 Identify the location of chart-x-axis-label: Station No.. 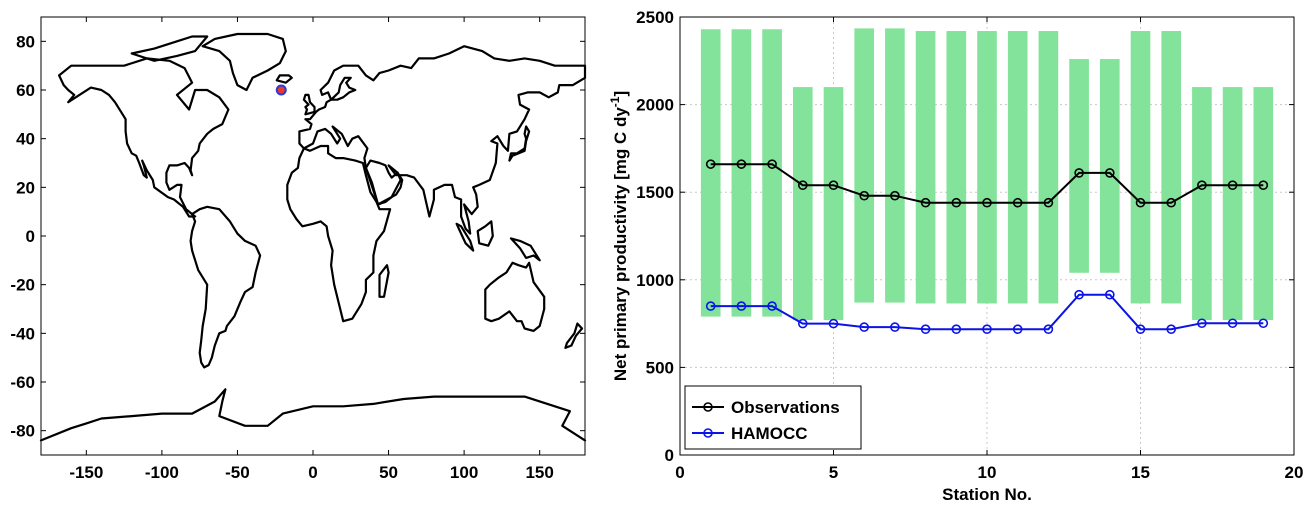
(987, 494).